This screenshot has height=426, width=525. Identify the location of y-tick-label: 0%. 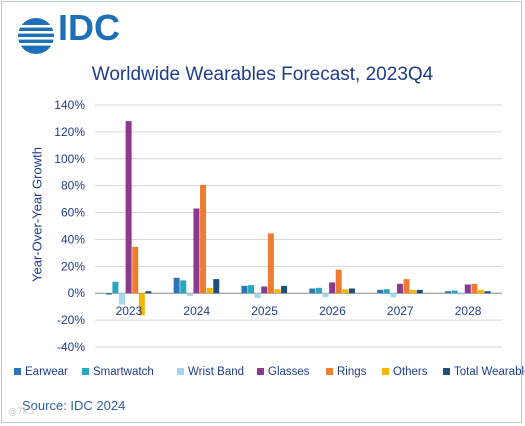
(77, 293).